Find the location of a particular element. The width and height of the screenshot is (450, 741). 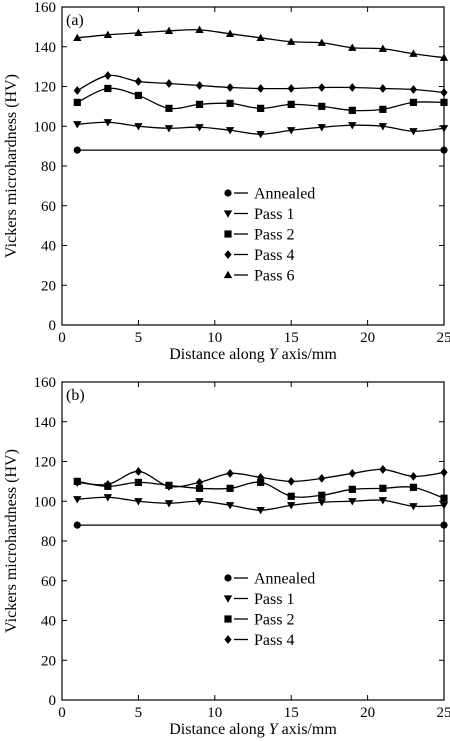

y-tick-label: 140 is located at coordinates (45, 423).